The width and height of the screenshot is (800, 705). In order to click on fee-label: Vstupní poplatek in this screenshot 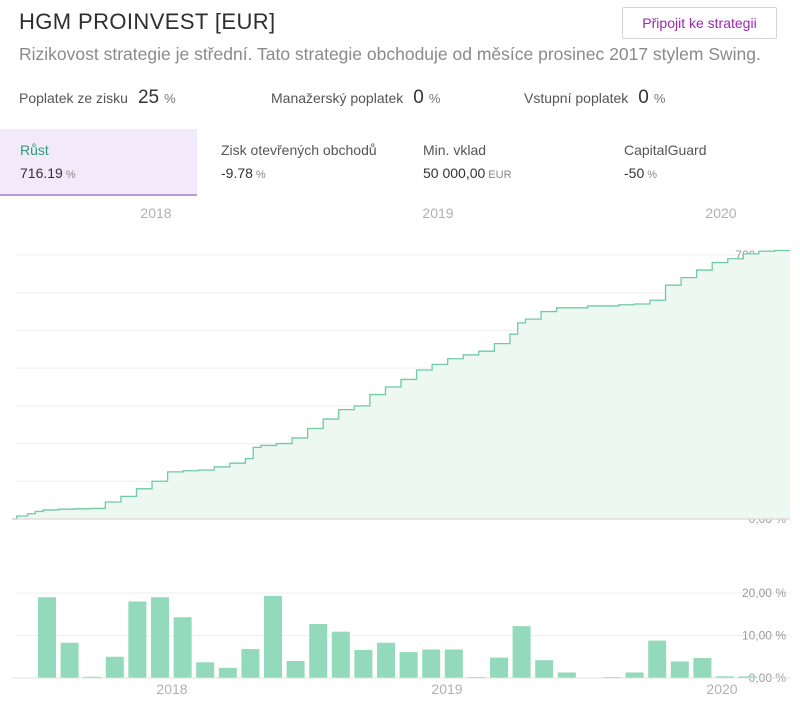, I will do `click(576, 98)`.